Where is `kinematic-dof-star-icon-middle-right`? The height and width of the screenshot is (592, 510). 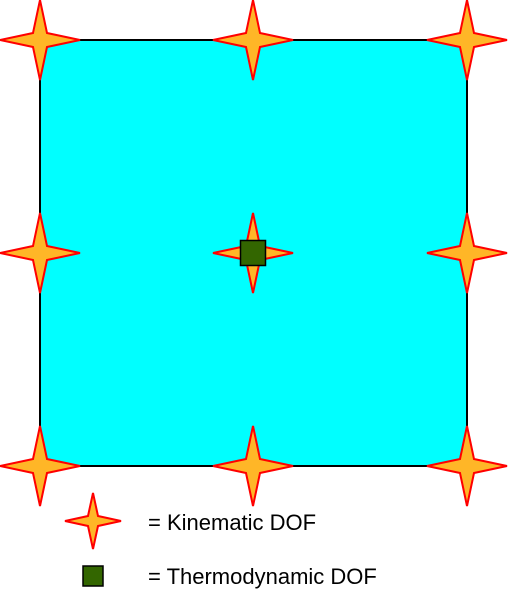 kinematic-dof-star-icon-middle-right is located at coordinates (467, 253).